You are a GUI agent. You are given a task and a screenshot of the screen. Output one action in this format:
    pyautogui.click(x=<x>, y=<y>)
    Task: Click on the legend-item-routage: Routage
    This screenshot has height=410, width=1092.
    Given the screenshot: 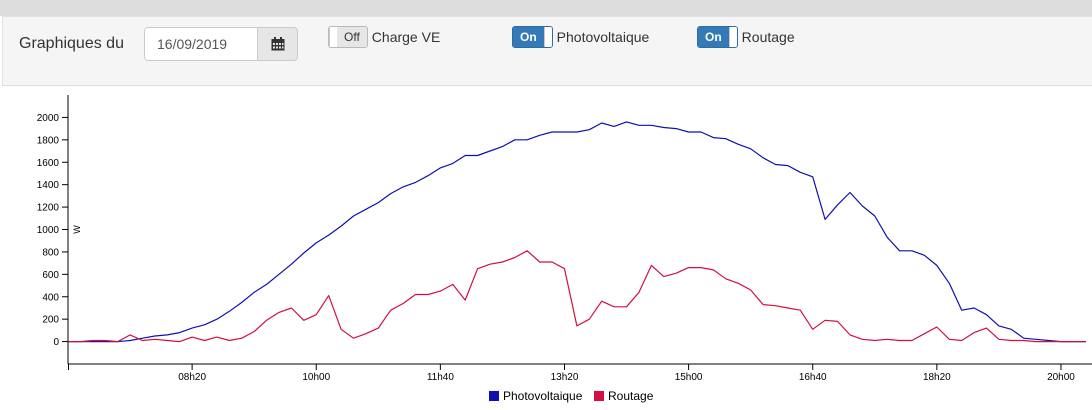 What is the action you would take?
    pyautogui.click(x=624, y=396)
    